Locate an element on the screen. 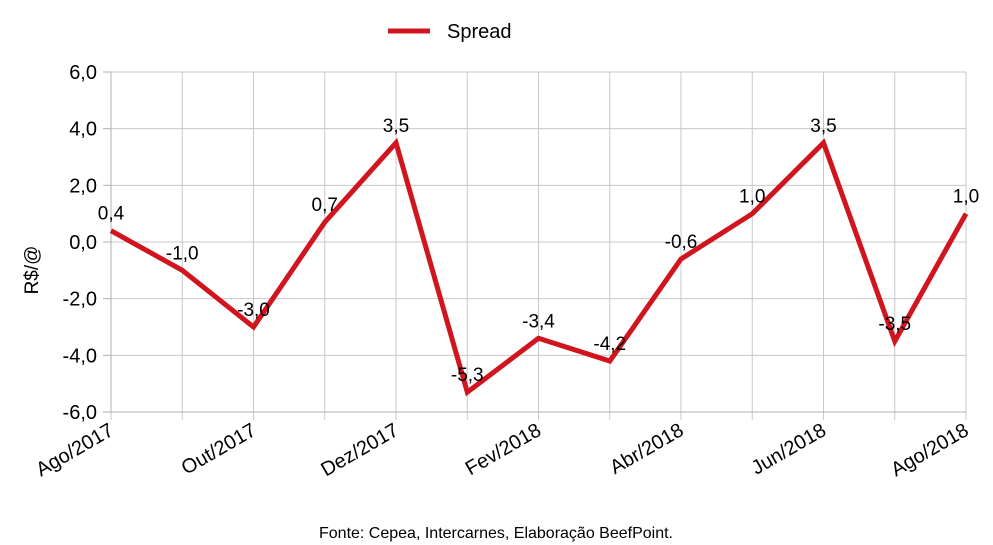 The height and width of the screenshot is (545, 993). x-tick-label: Out/2017 is located at coordinates (219, 449).